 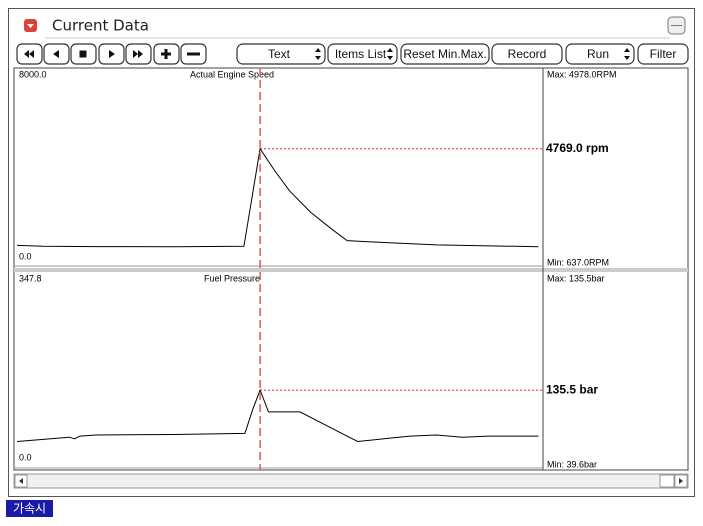 I want to click on button-label: Record, so click(x=527, y=54).